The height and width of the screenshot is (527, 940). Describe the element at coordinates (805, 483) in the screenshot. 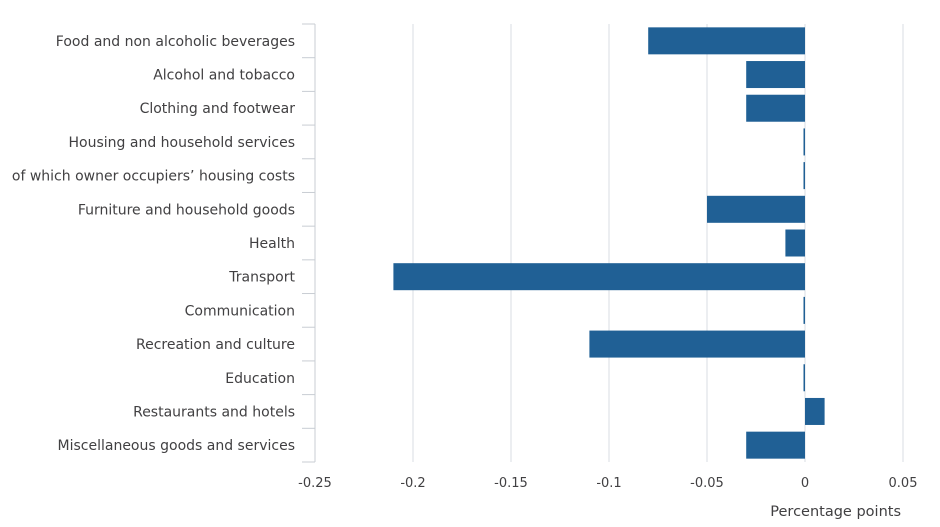

I see `x-tick-label: 0` at that location.